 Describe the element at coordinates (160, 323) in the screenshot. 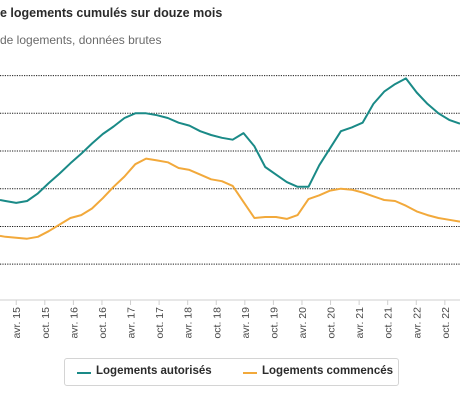

I see `x-tick-label-5: oct. 17` at that location.